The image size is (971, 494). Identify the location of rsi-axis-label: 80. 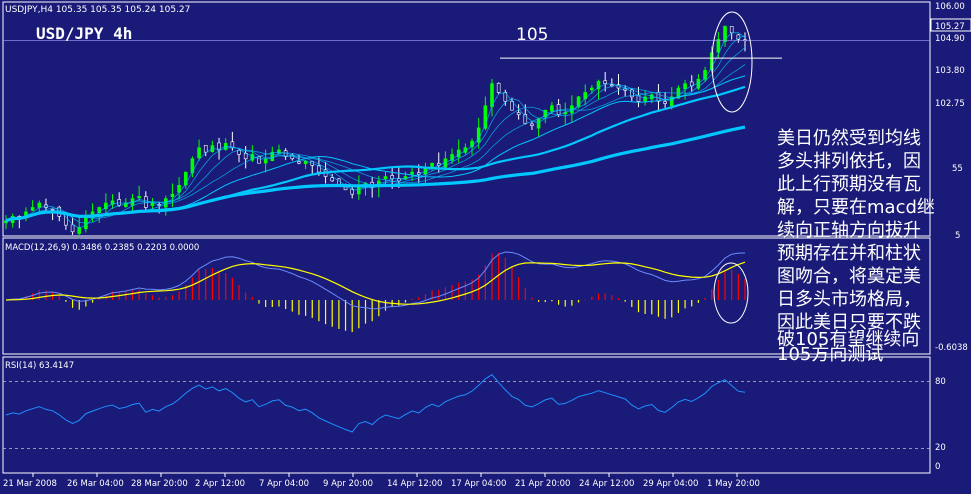
(940, 382).